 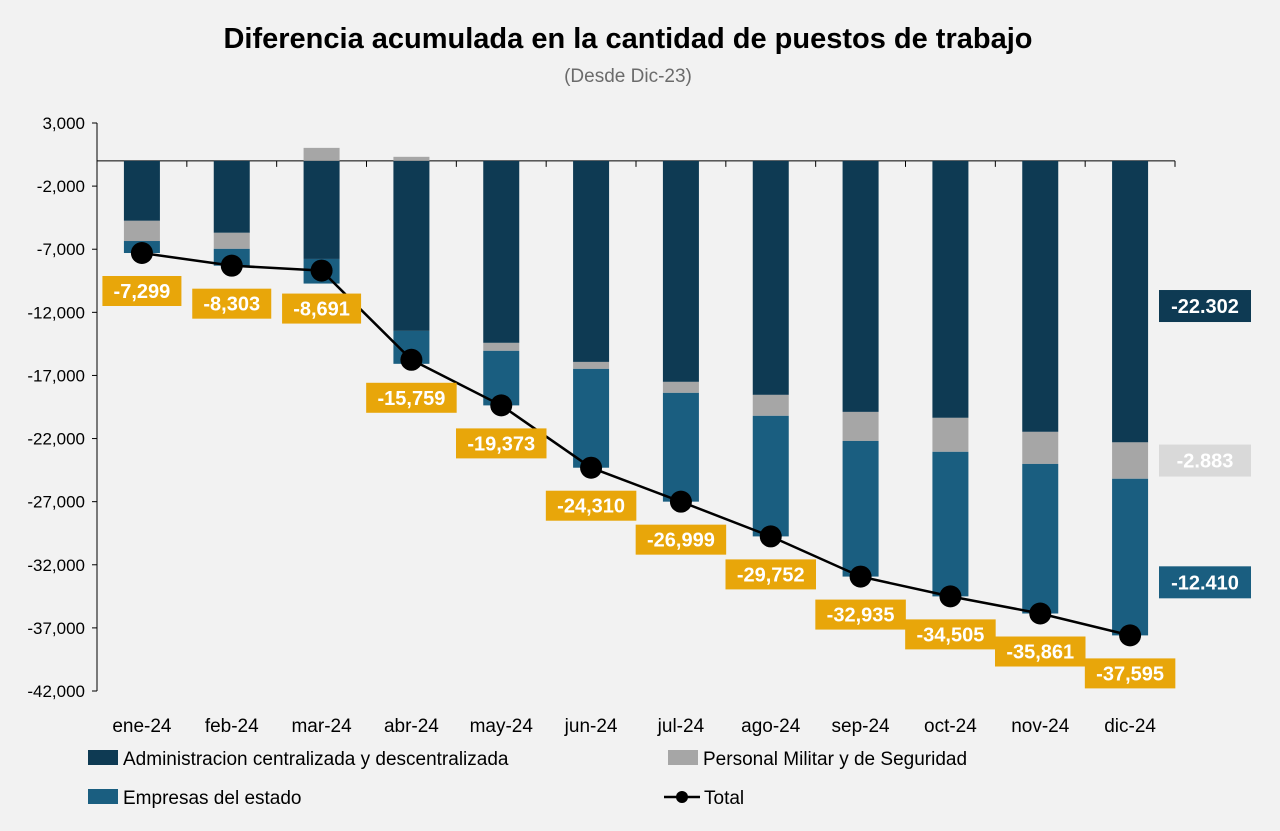 I want to click on total-label: -29,752, so click(x=771, y=575).